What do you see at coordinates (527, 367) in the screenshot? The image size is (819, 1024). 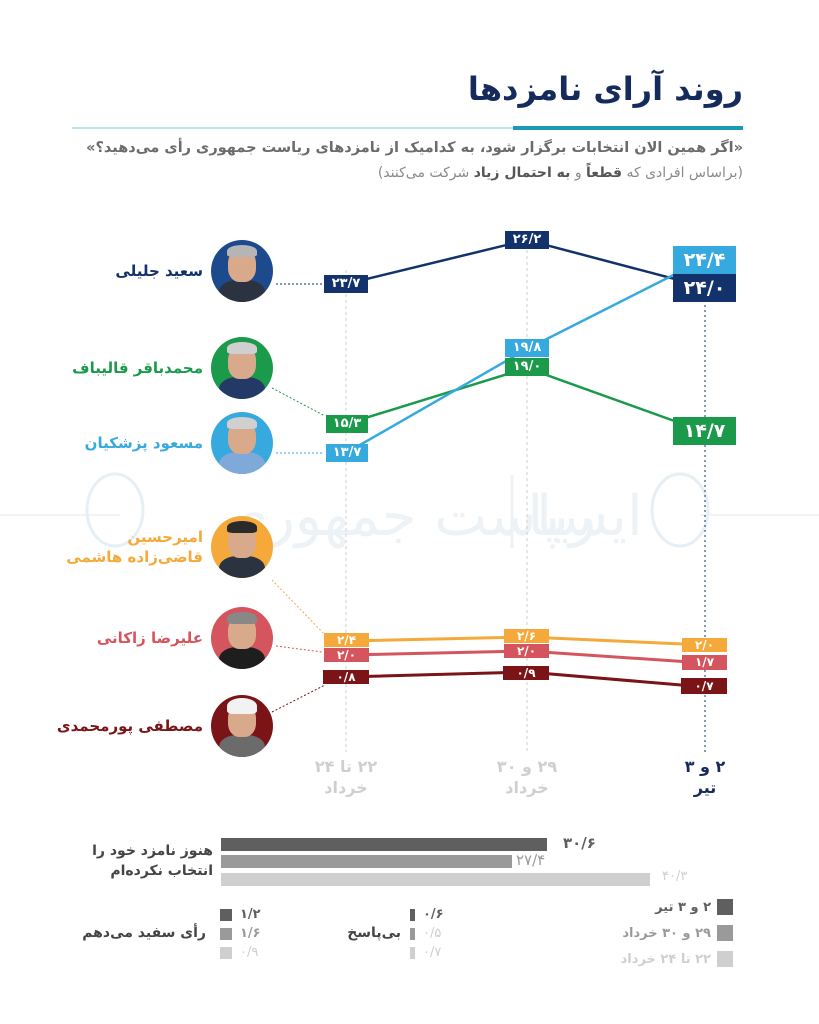 I see `value-label-ghalibaf-2: ۱۹/۰` at bounding box center [527, 367].